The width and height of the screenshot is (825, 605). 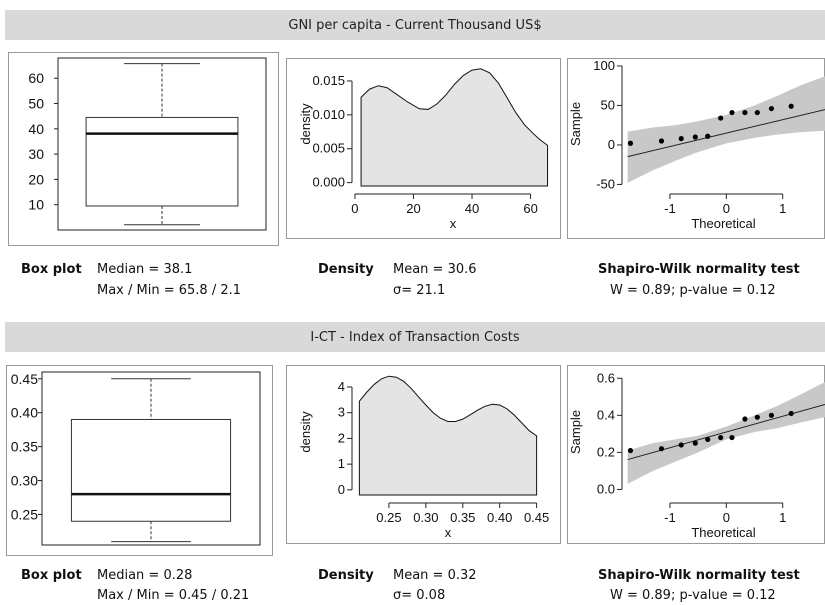 I want to click on ict-density-plot: 0 1 2 3 4 0.25 0.30 0.35 0.40 0.45 x density, so click(x=423, y=454).